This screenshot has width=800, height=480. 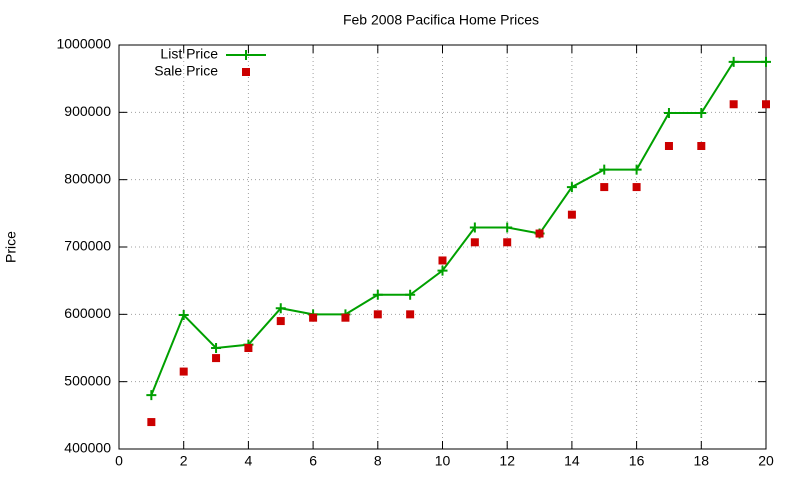 I want to click on x-tick-label: 12, so click(x=507, y=461).